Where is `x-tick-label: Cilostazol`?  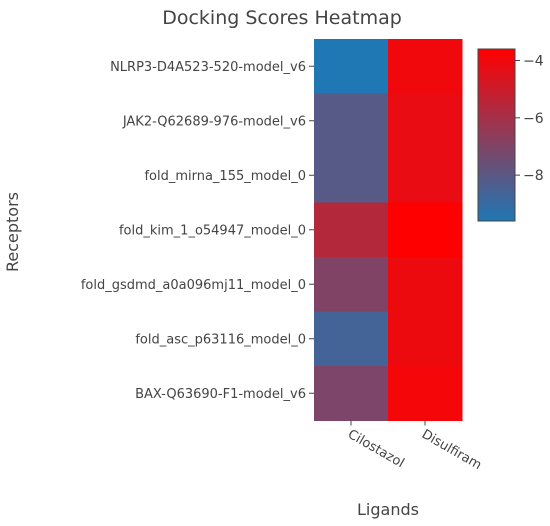
x-tick-label: Cilostazol is located at coordinates (376, 449).